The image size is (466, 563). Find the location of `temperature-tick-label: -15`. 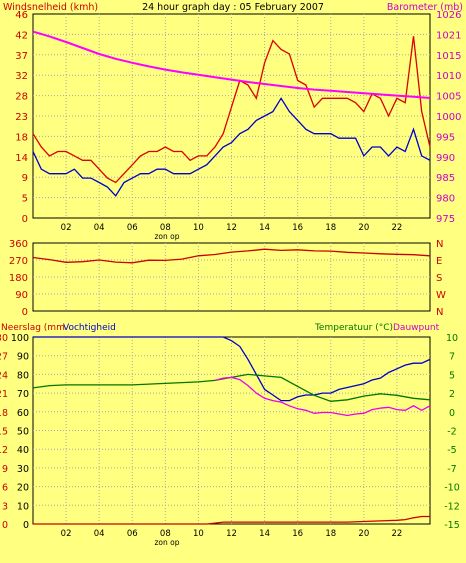

temperature-tick-label: -15 is located at coordinates (452, 525).